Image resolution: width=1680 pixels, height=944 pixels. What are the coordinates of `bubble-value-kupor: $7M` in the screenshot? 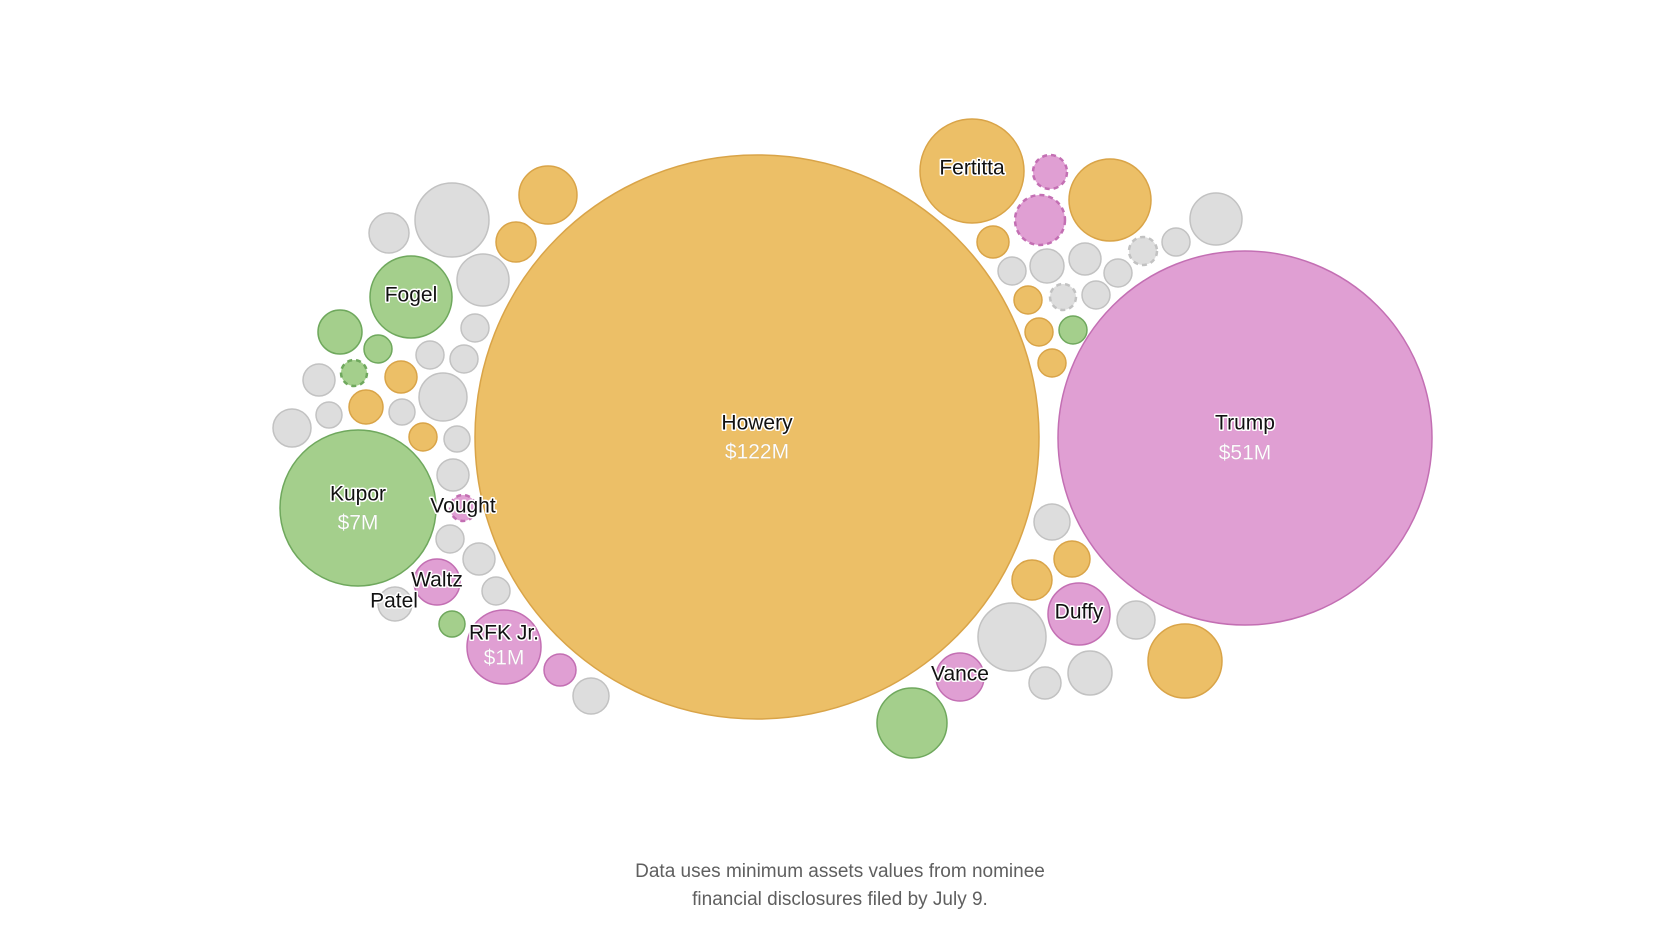 It's located at (358, 523).